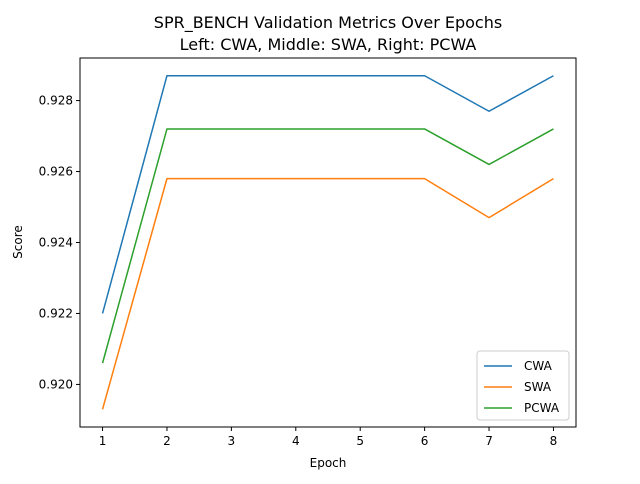  Describe the element at coordinates (328, 44) in the screenshot. I see `chart-subtitle: Left: CWA, Middle: SWA, Right: PCWA` at that location.